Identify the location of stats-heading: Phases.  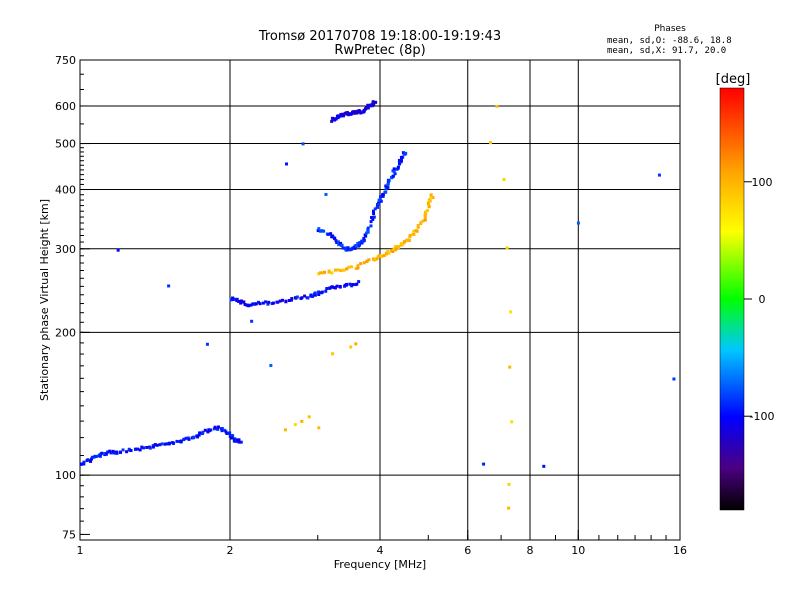
(670, 29).